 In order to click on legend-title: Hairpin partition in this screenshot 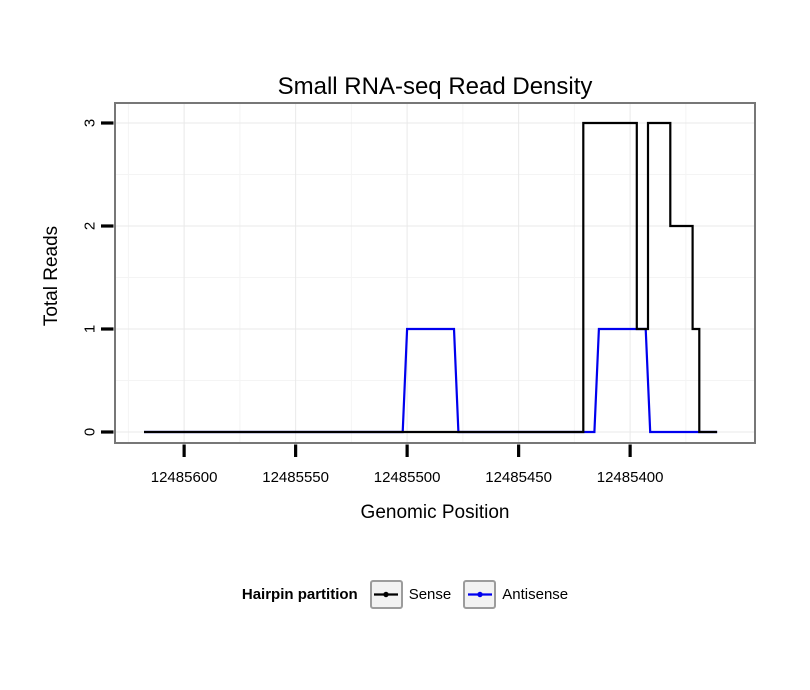, I will do `click(299, 594)`.